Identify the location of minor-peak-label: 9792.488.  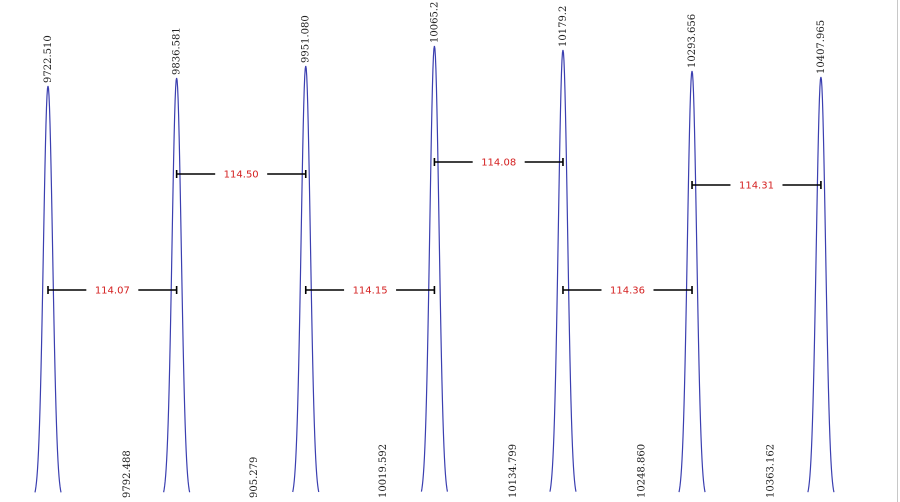
(127, 474).